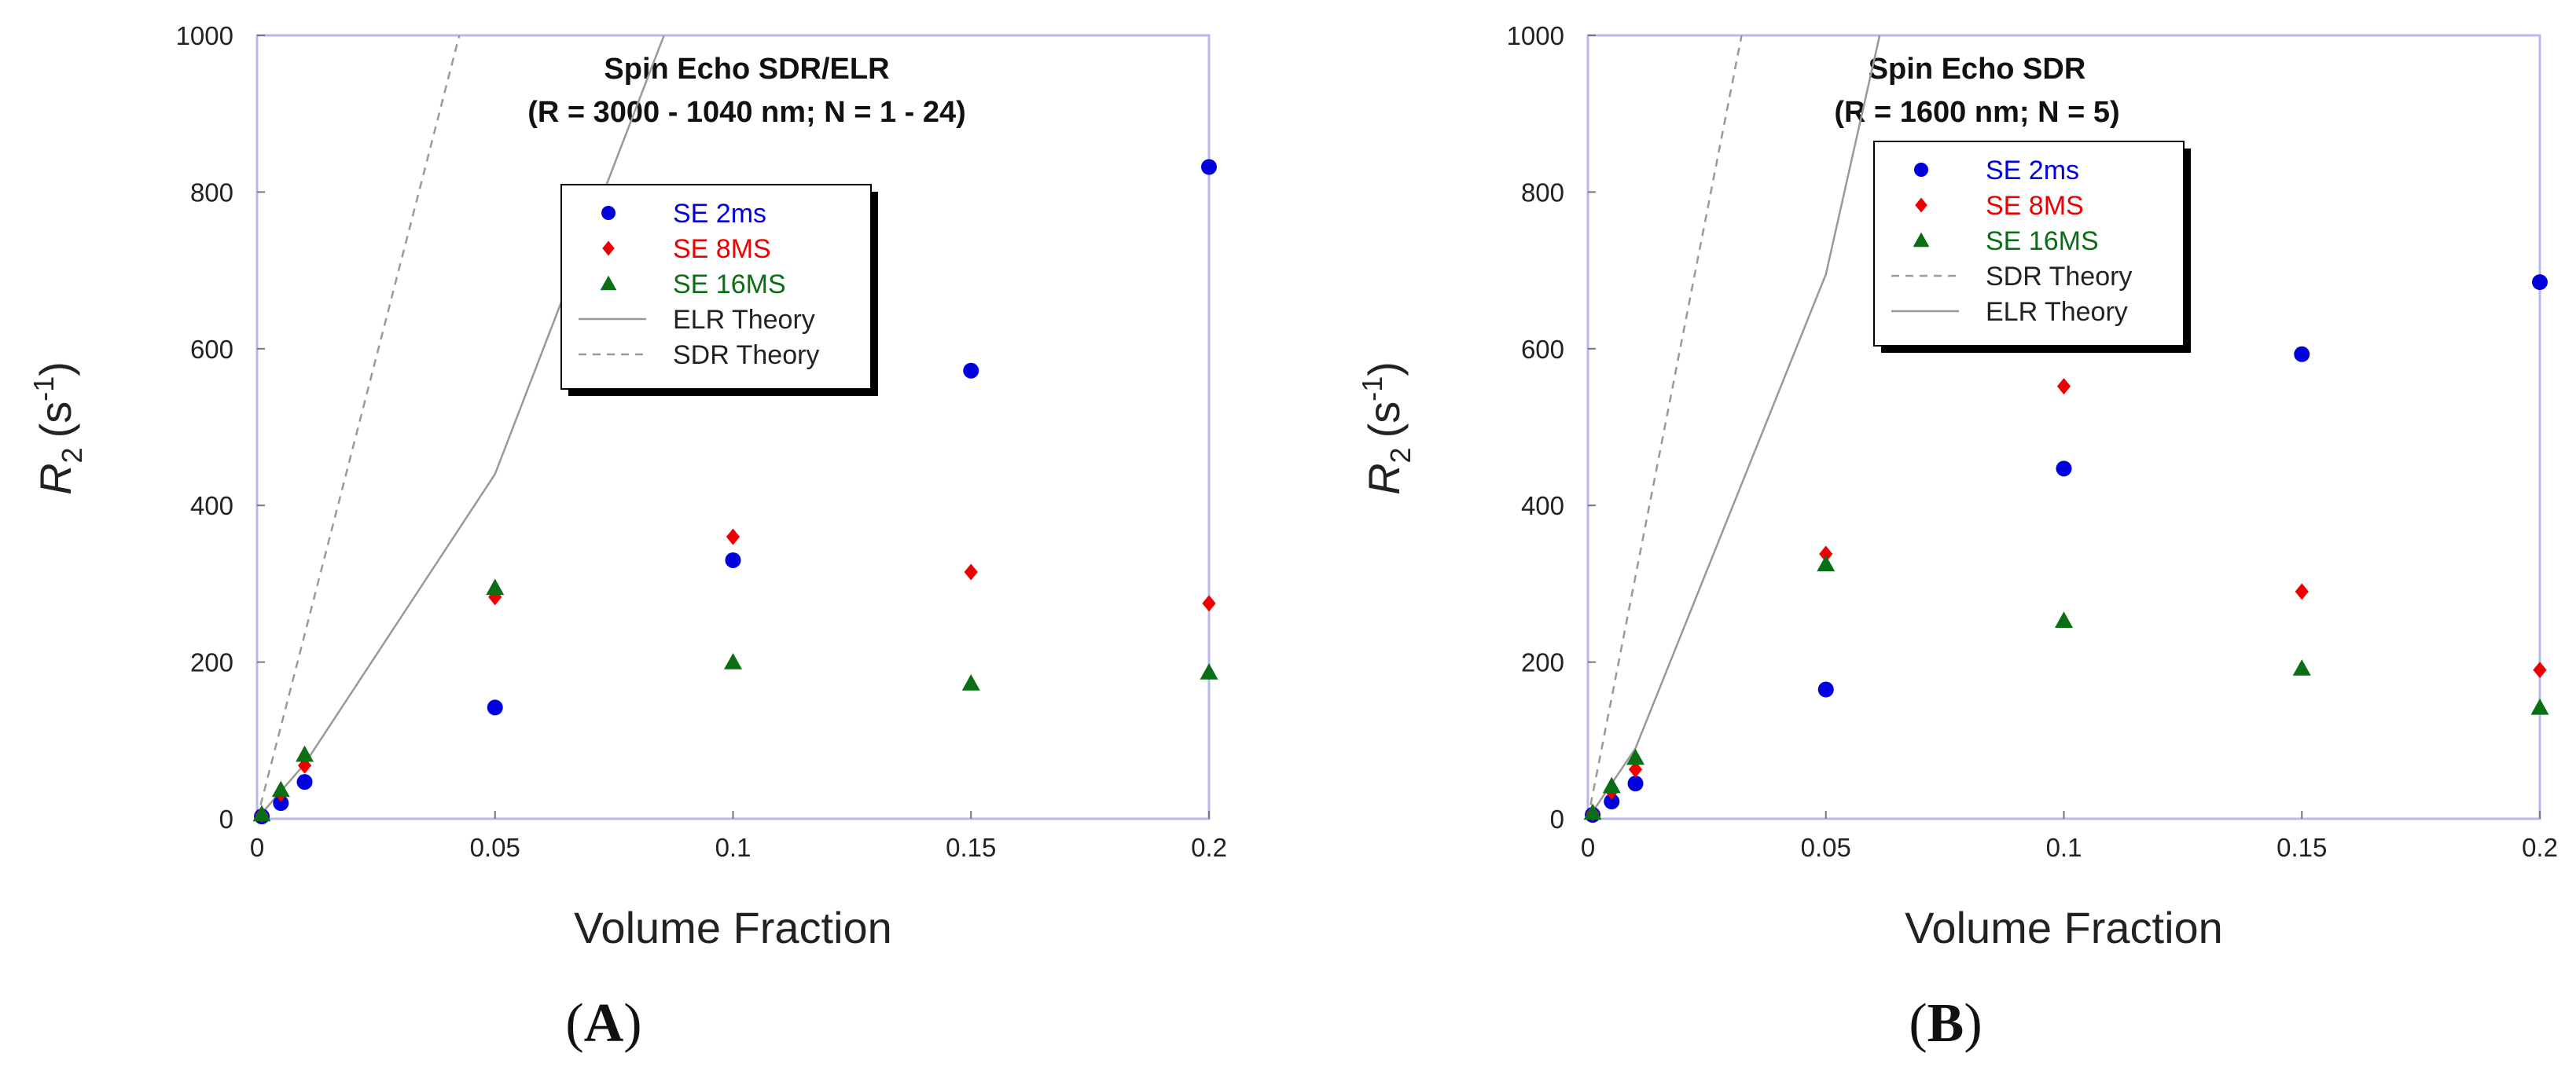 The height and width of the screenshot is (1071, 2576). I want to click on legend: SE 2ms SE 8MS SE 16MS ELR Theory SDR Theory, so click(719, 290).